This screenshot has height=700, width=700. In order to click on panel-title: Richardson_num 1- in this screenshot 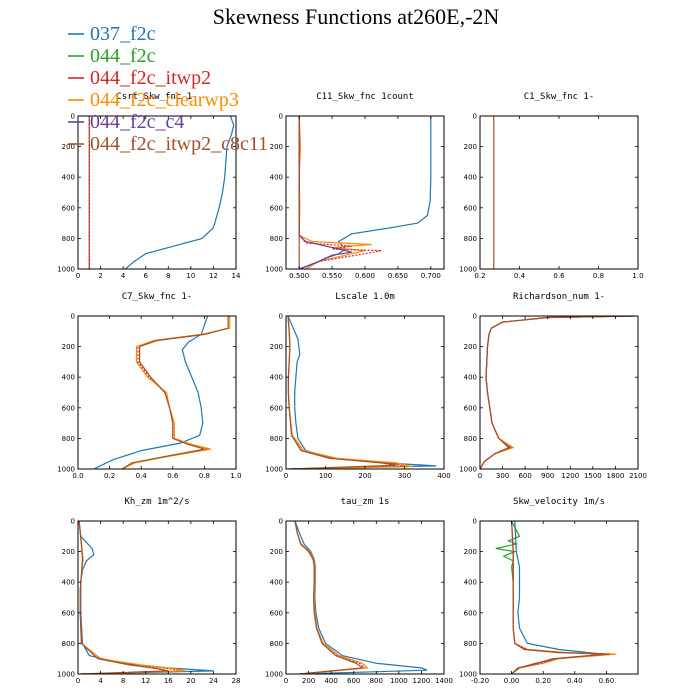, I will do `click(559, 297)`.